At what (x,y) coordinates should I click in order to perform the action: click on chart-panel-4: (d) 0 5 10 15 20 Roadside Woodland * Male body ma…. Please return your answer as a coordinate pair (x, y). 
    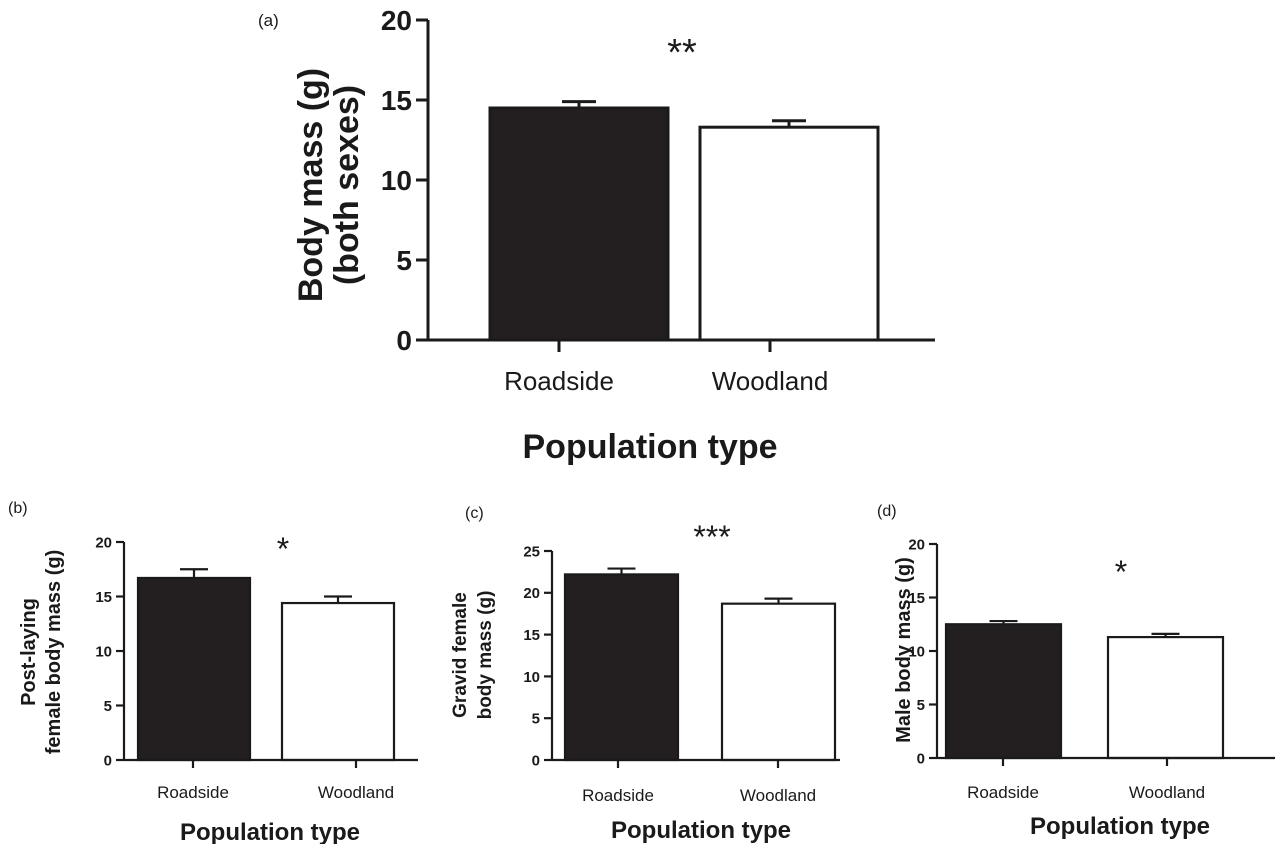
    Looking at the image, I should click on (1076, 671).